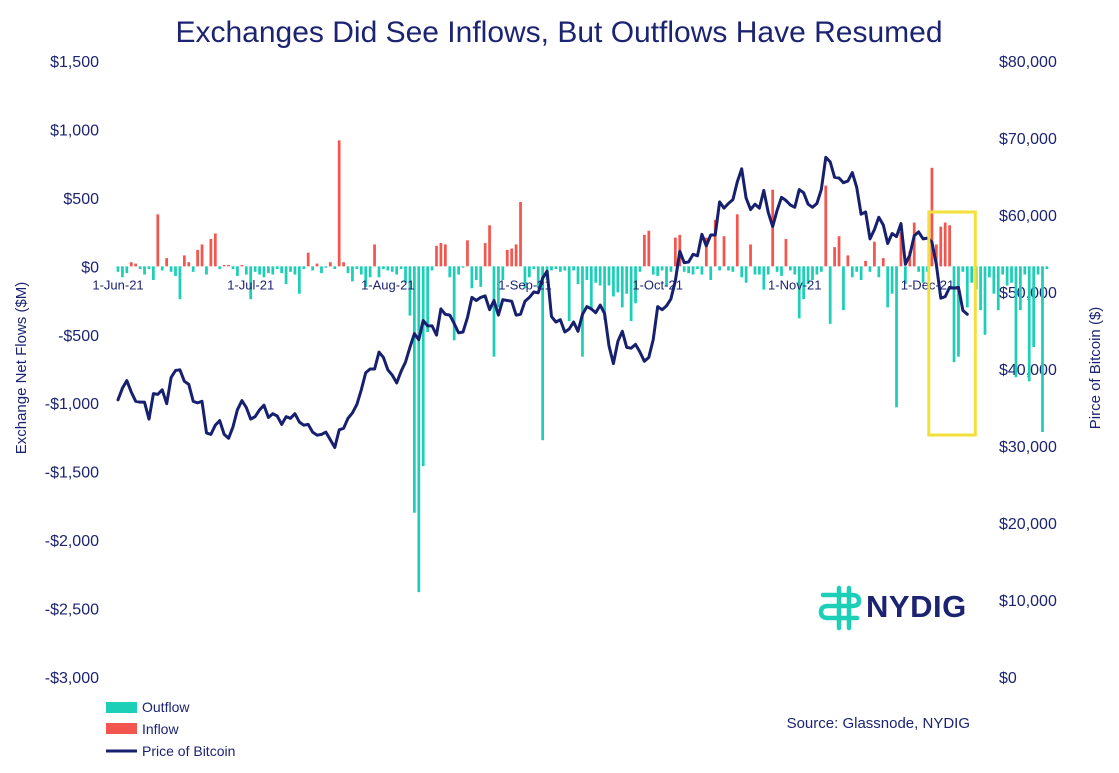 The height and width of the screenshot is (773, 1119). I want to click on left-tick-2-000: -$2,000, so click(72, 541).